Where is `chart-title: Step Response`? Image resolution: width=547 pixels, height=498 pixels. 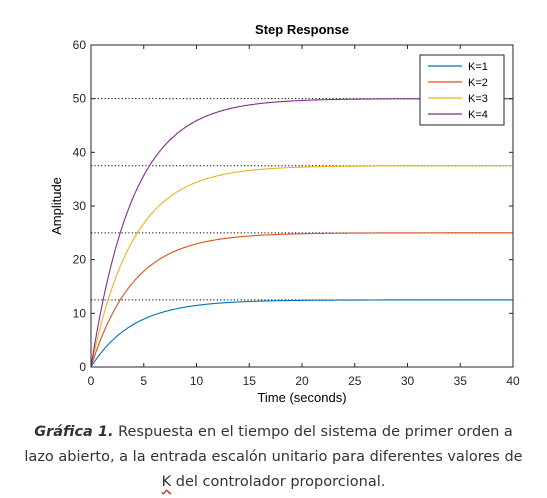
chart-title: Step Response is located at coordinates (302, 29).